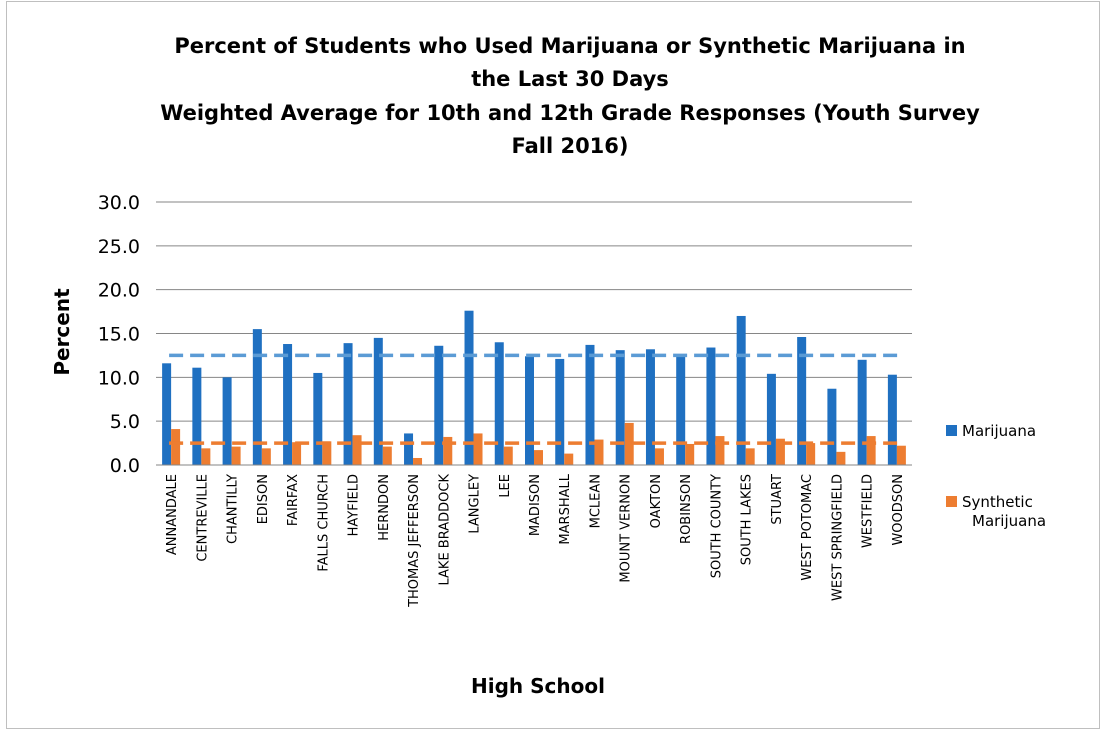 The width and height of the screenshot is (1102, 732). Describe the element at coordinates (951, 430) in the screenshot. I see `legend-swatch-marijuana` at that location.